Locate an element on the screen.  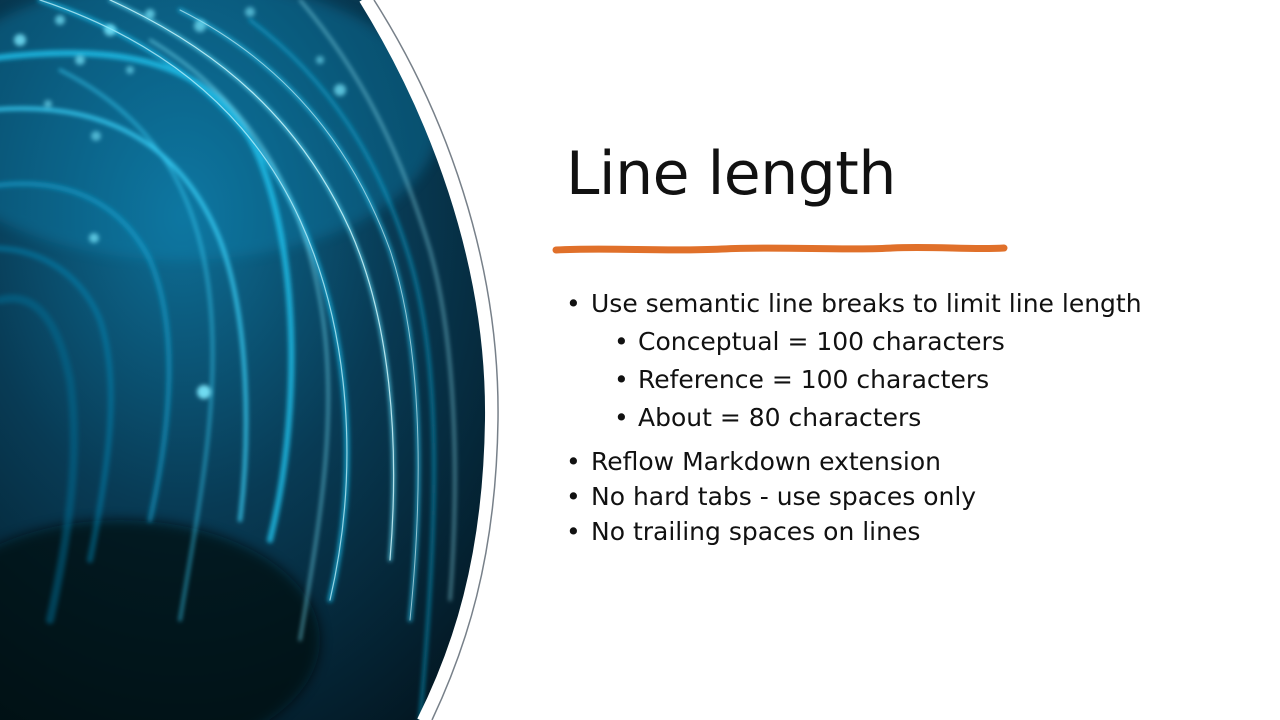
bullet-text: No hard tabs - use spaces only is located at coordinates (784, 496).